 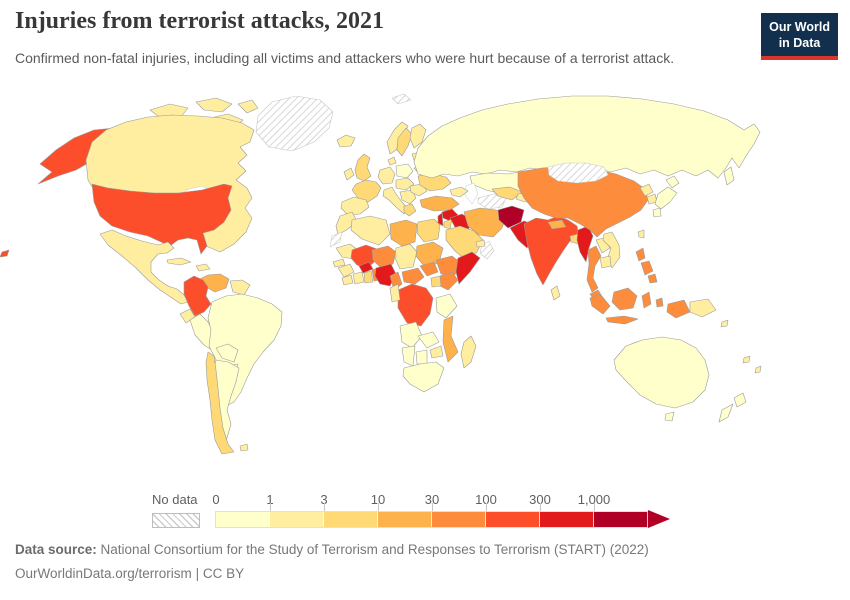 What do you see at coordinates (555, 293) in the screenshot?
I see `country-sri-lanka` at bounding box center [555, 293].